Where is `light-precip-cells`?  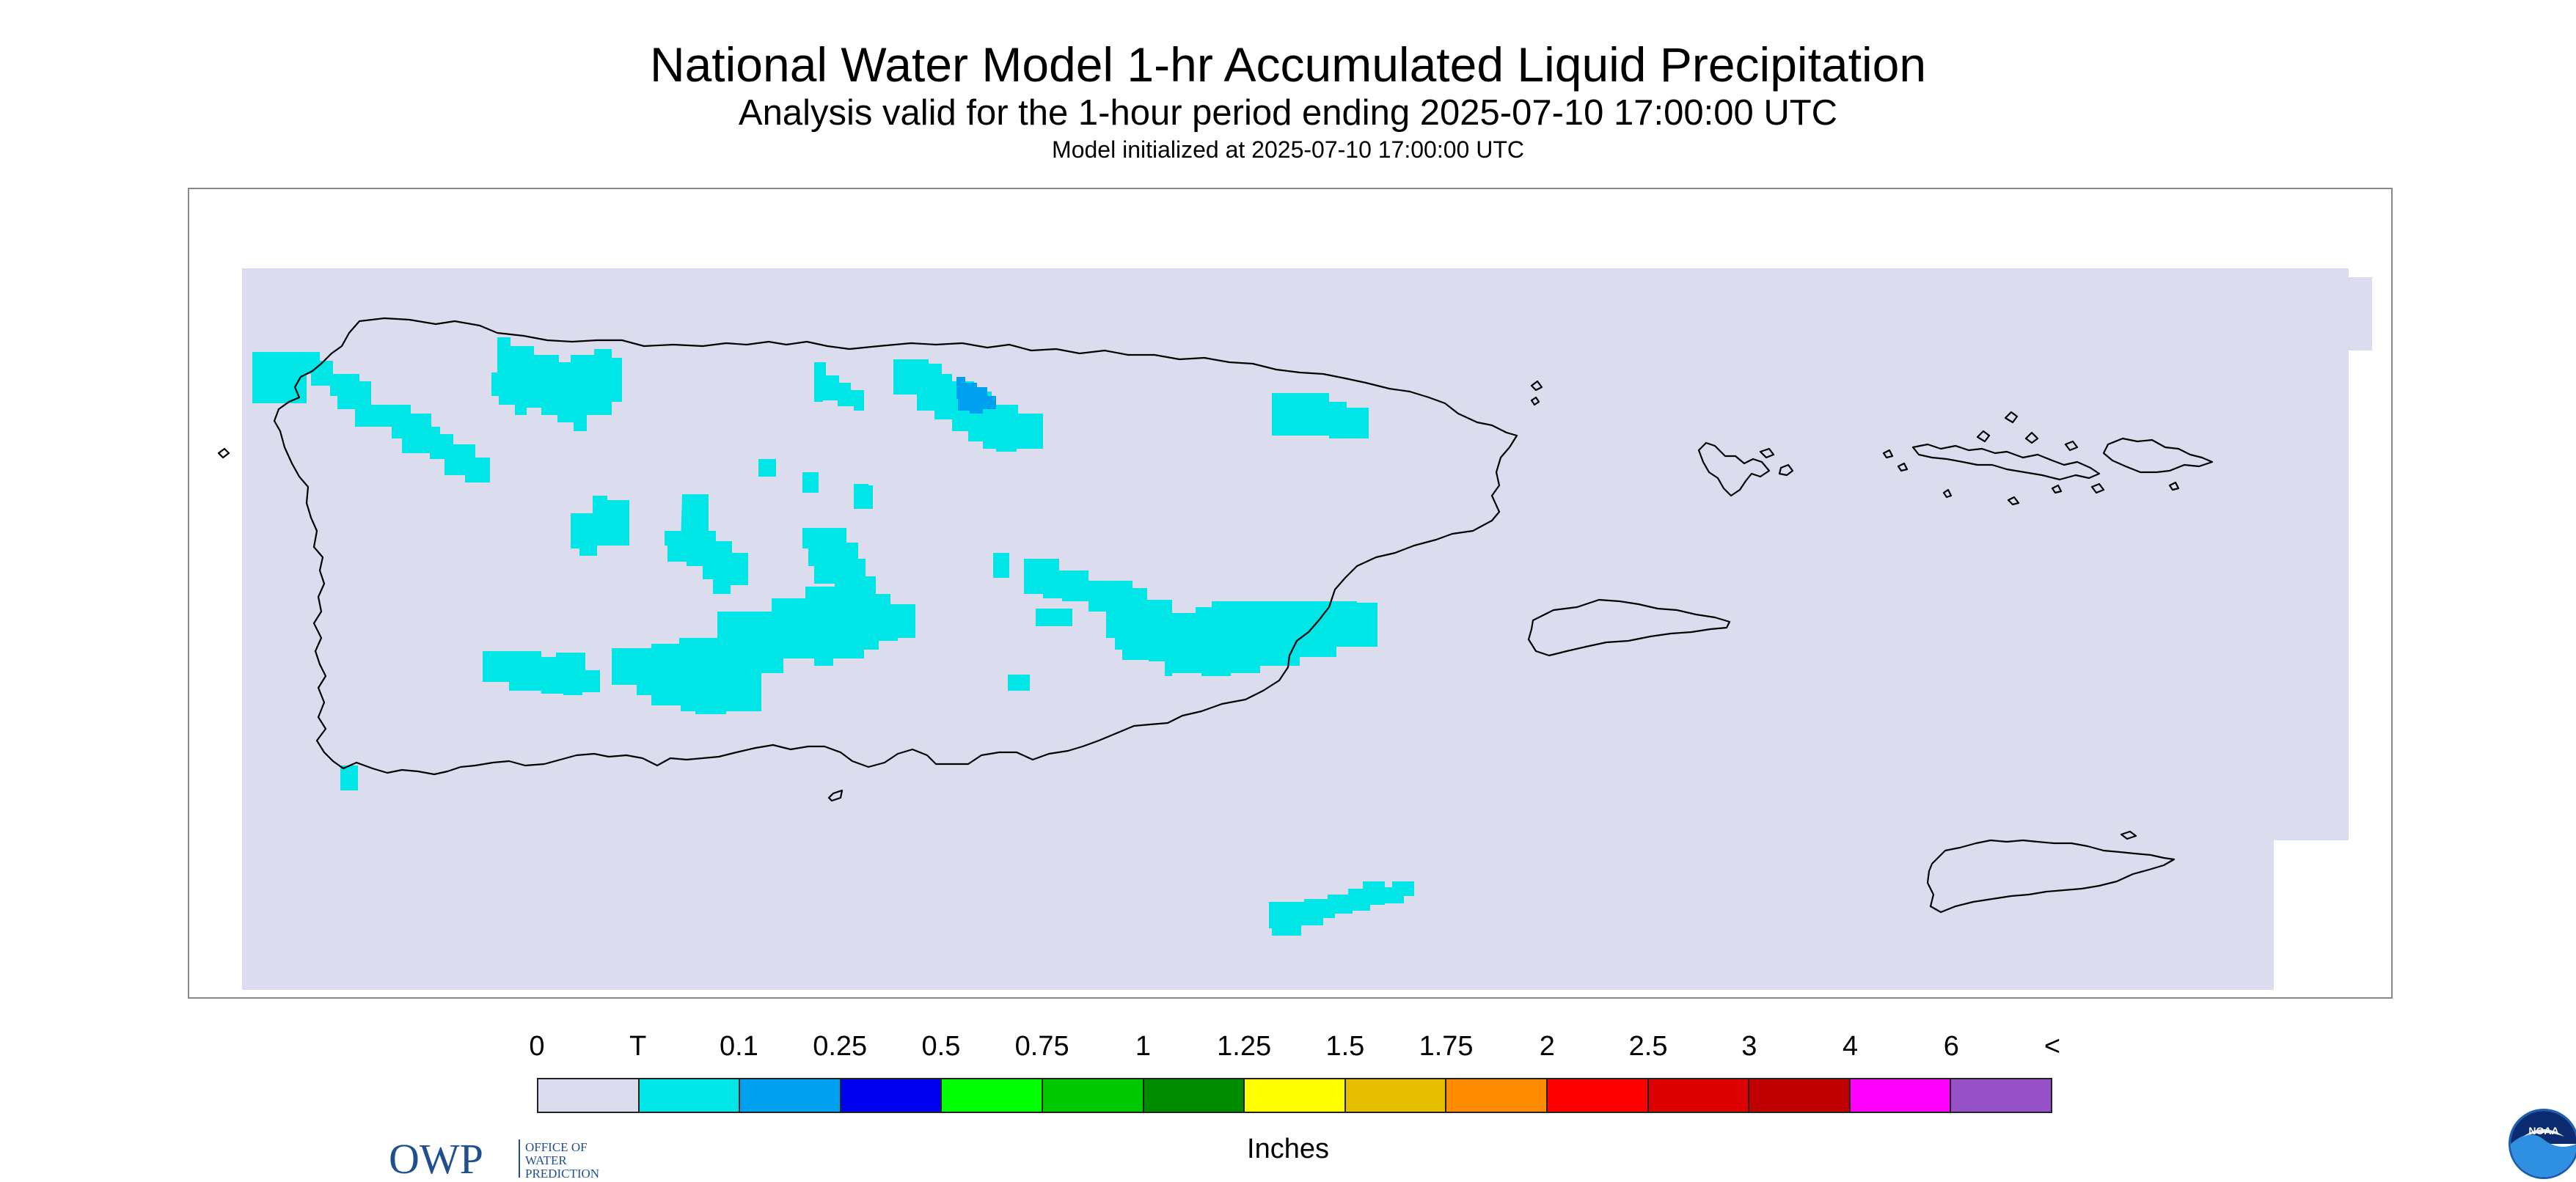
light-precip-cells is located at coordinates (976, 395).